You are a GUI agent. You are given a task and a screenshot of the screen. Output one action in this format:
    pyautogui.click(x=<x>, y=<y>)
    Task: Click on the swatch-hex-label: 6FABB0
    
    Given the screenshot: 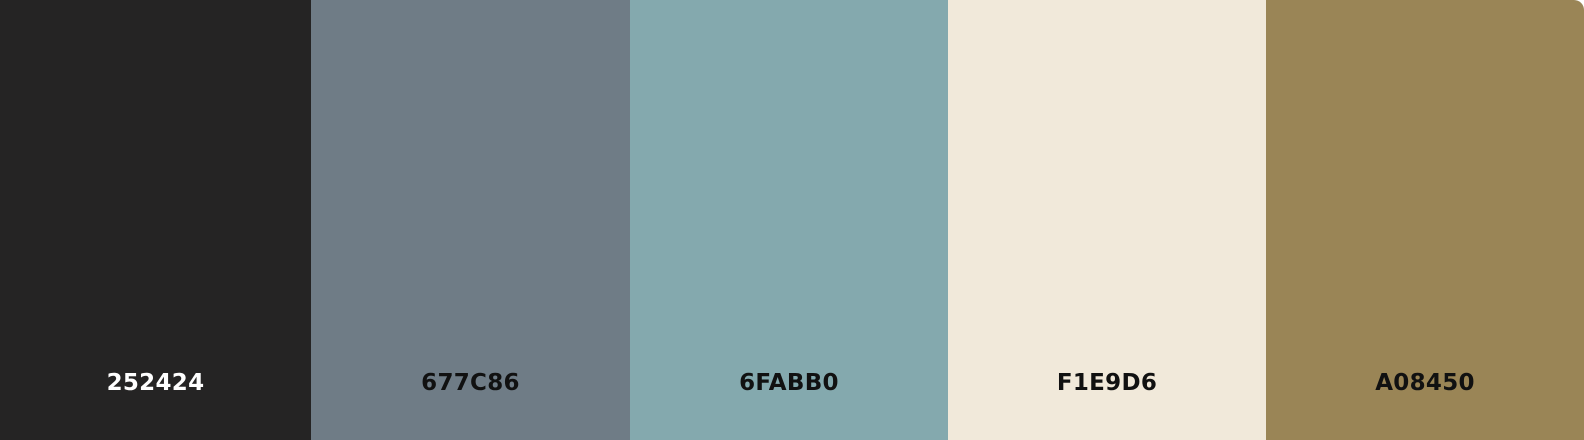 What is the action you would take?
    pyautogui.click(x=789, y=383)
    